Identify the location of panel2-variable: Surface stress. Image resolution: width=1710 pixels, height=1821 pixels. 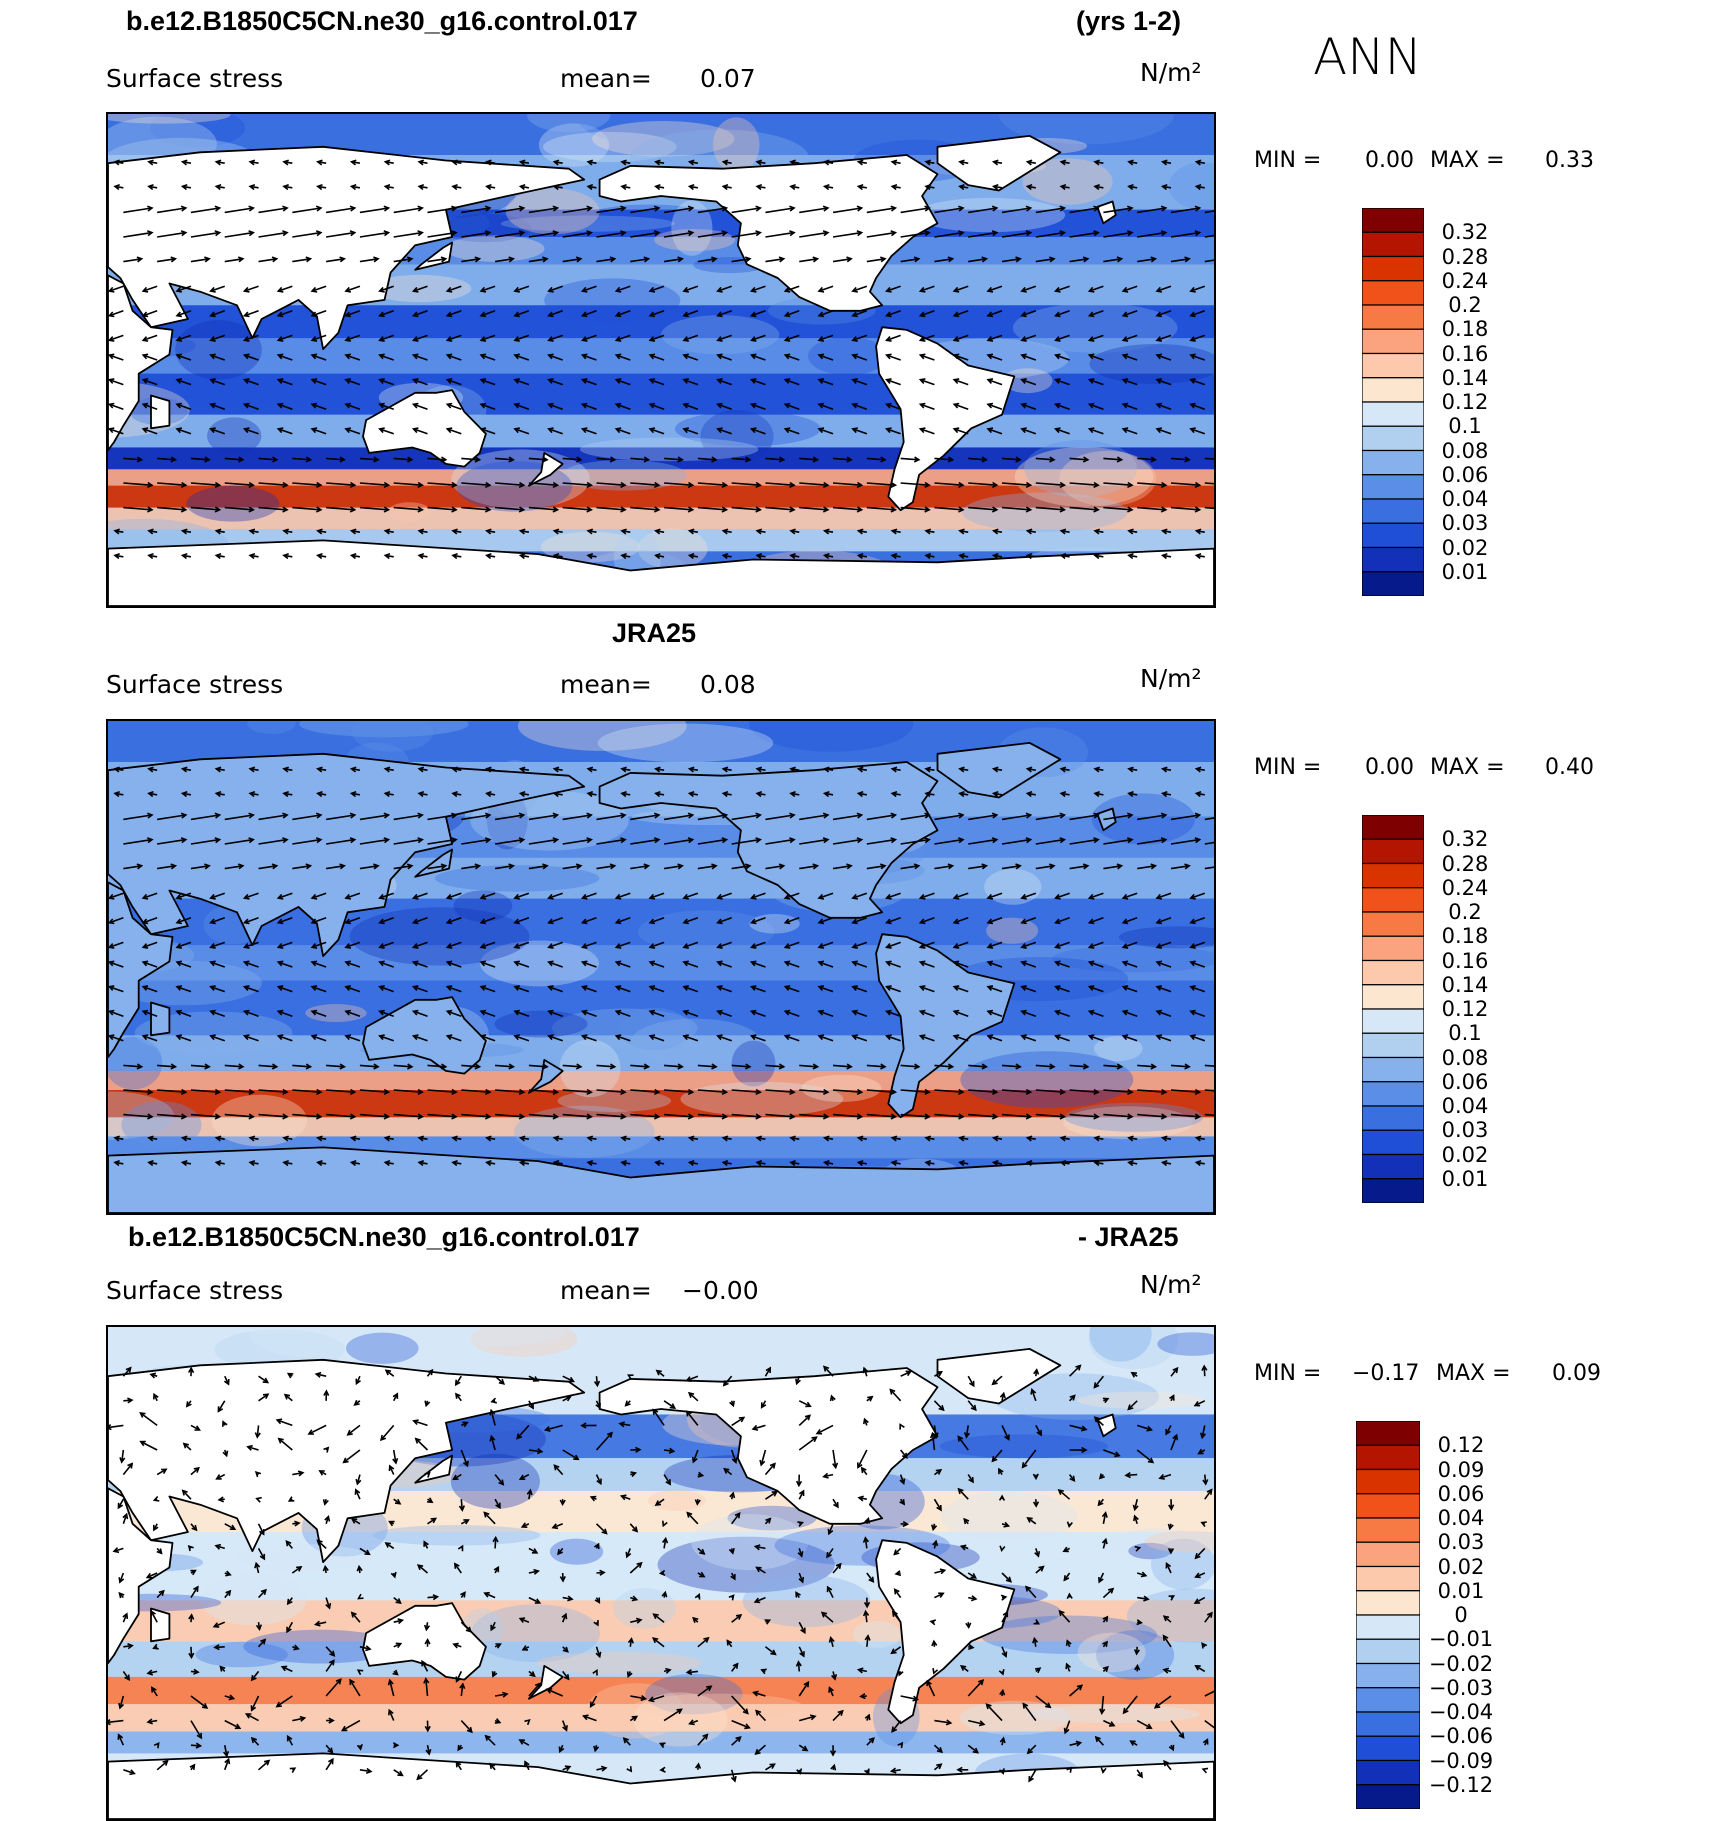
(194, 684).